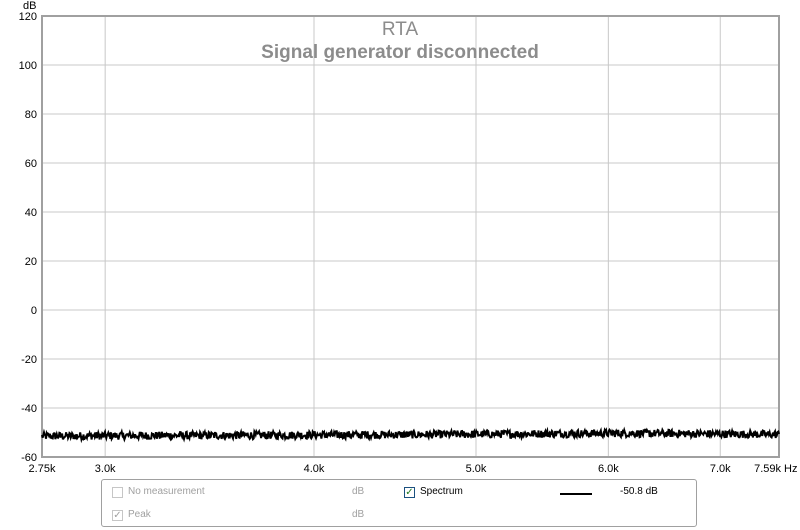 This screenshot has width=800, height=530. What do you see at coordinates (31, 213) in the screenshot?
I see `y-tick-label: 40` at bounding box center [31, 213].